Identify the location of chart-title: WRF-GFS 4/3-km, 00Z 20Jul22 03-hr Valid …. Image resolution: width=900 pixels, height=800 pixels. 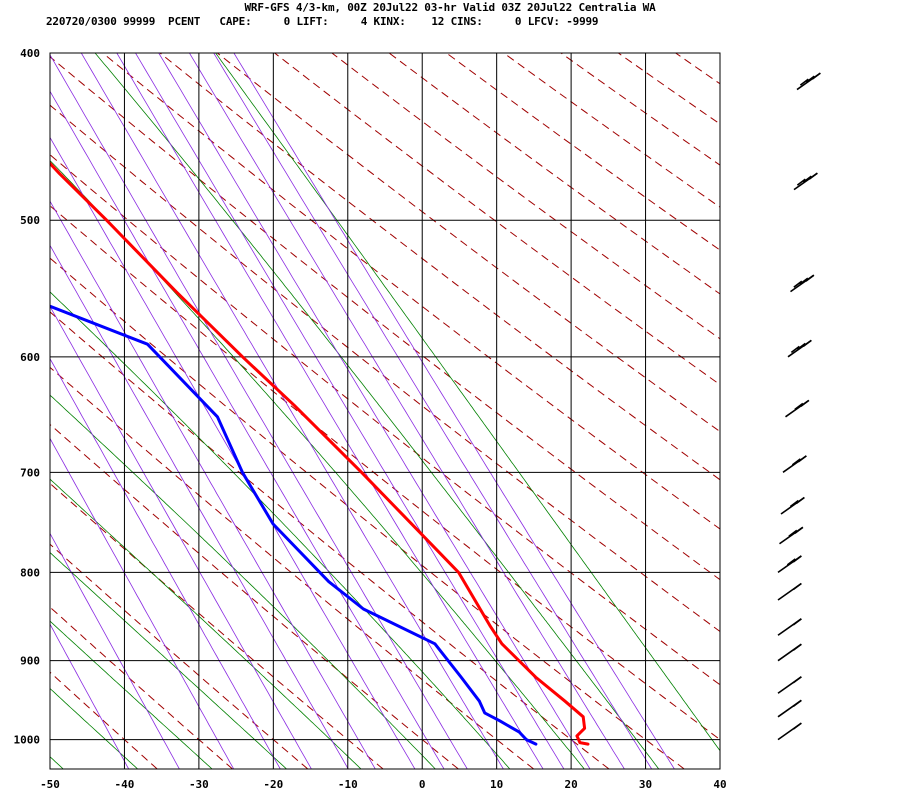
(450, 7).